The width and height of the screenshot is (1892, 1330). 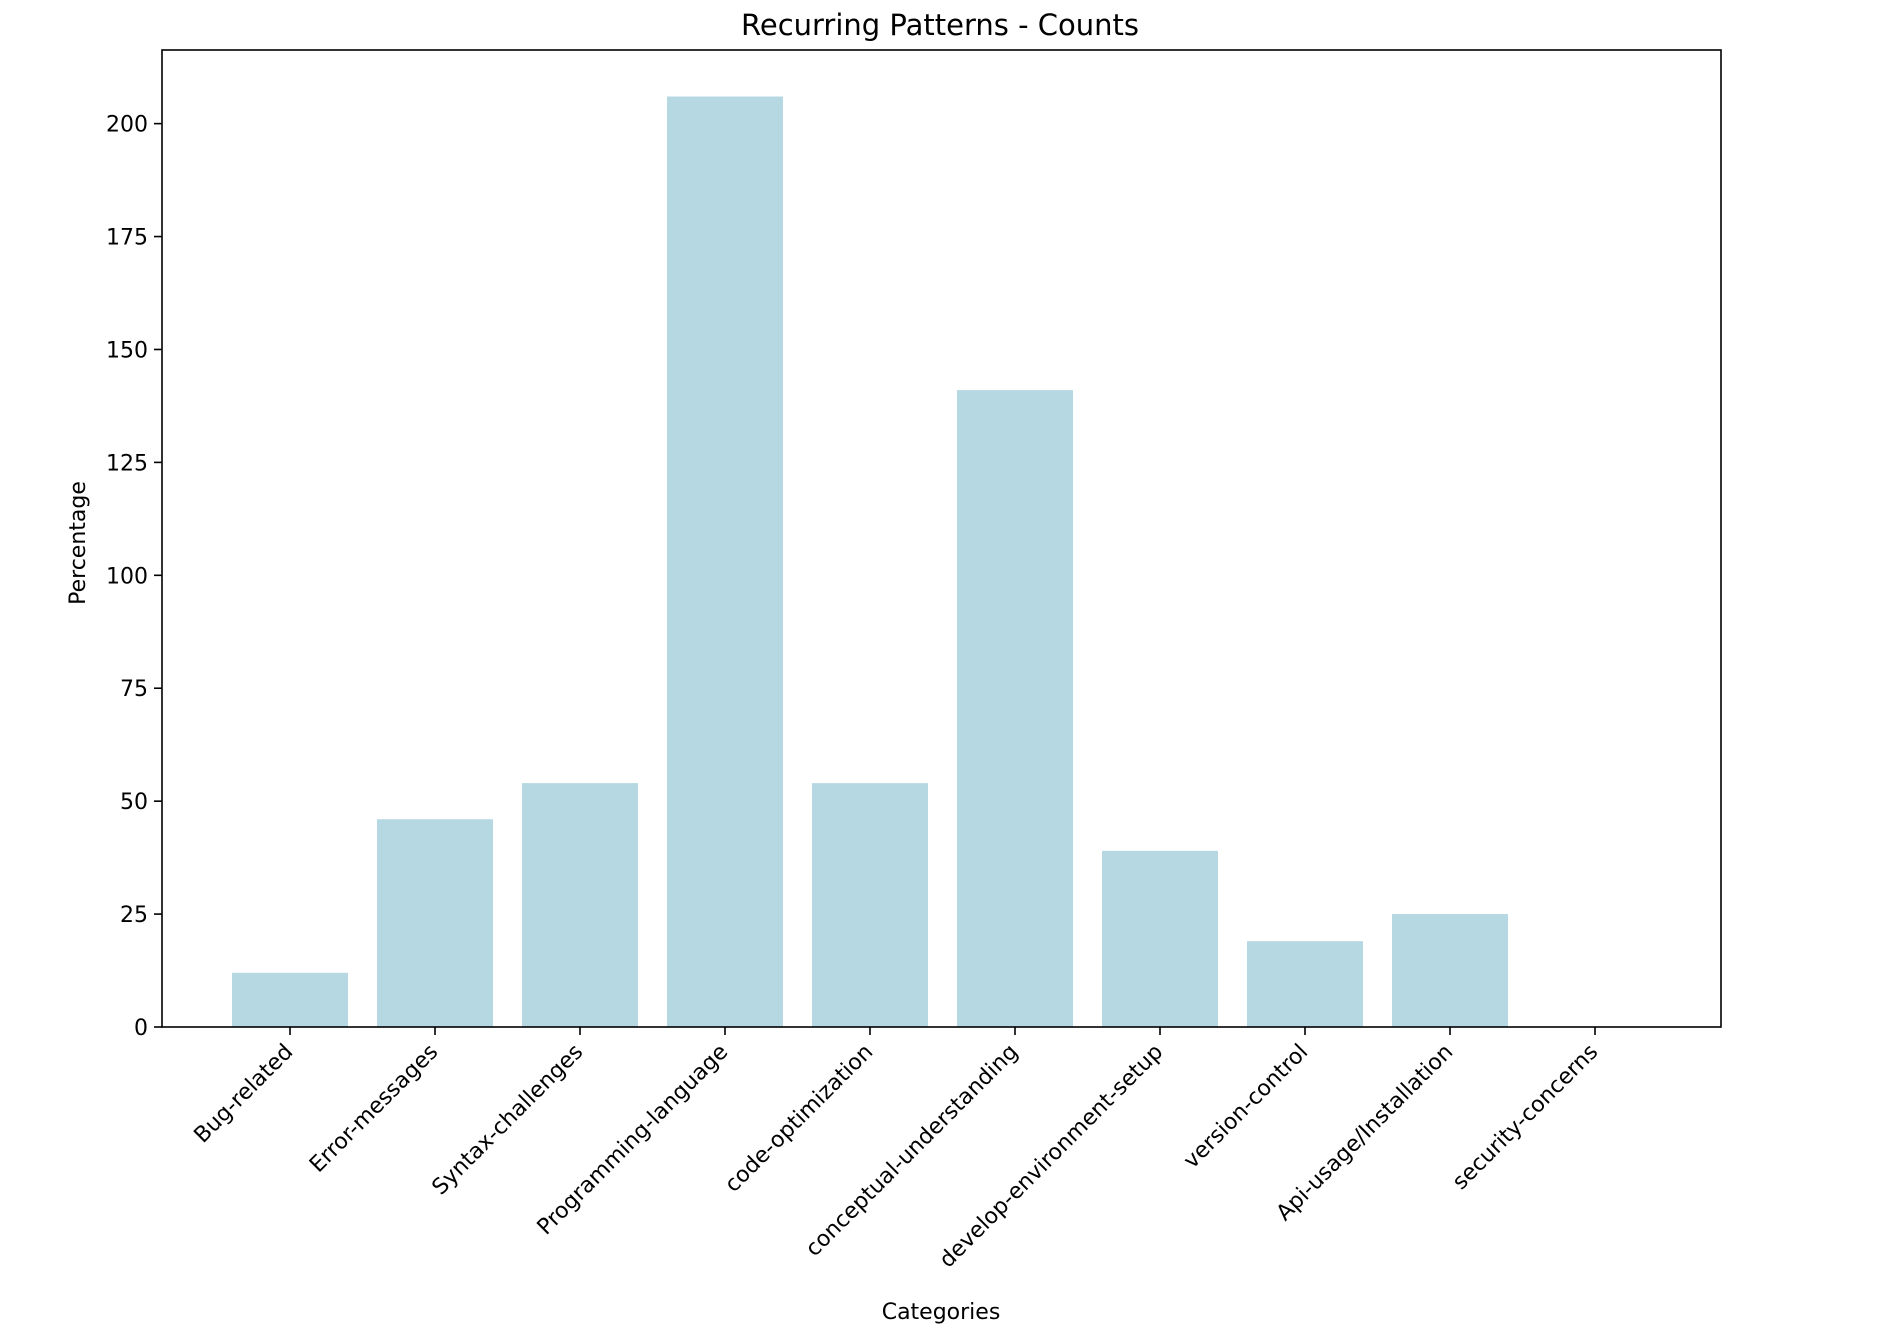 I want to click on x-tick-label: Bug-related, so click(x=244, y=1094).